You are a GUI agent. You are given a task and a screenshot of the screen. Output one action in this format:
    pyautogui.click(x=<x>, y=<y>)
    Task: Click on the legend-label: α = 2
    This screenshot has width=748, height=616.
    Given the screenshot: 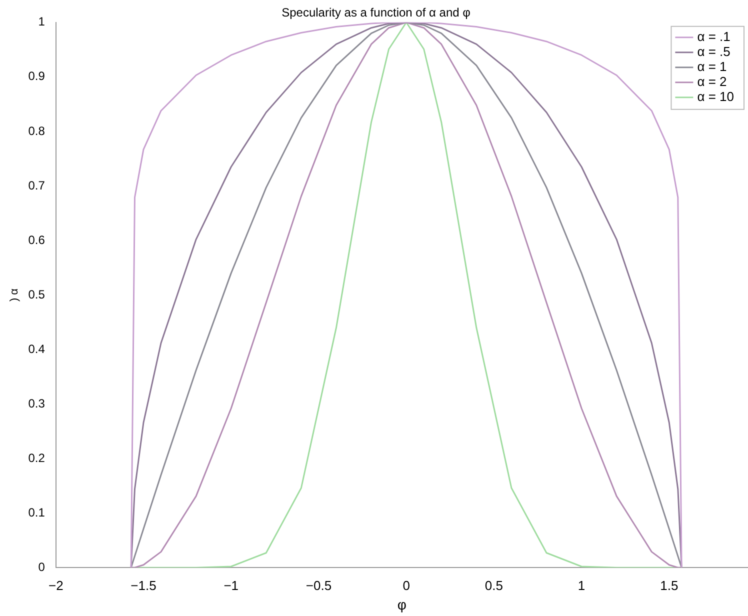 What is the action you would take?
    pyautogui.click(x=712, y=81)
    